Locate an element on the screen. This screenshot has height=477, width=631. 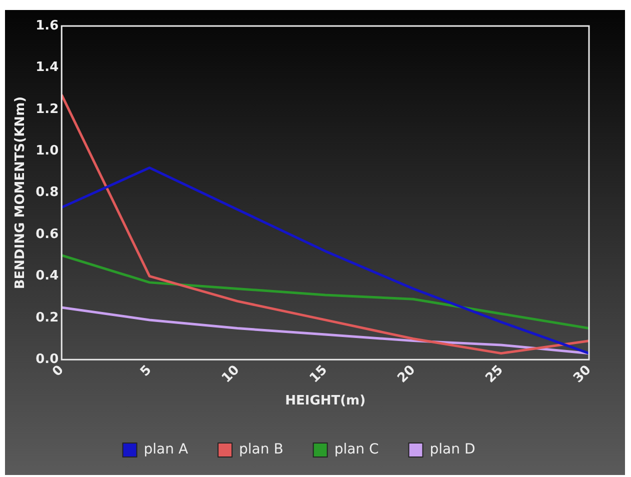
x-tick-label: 30 is located at coordinates (582, 374).